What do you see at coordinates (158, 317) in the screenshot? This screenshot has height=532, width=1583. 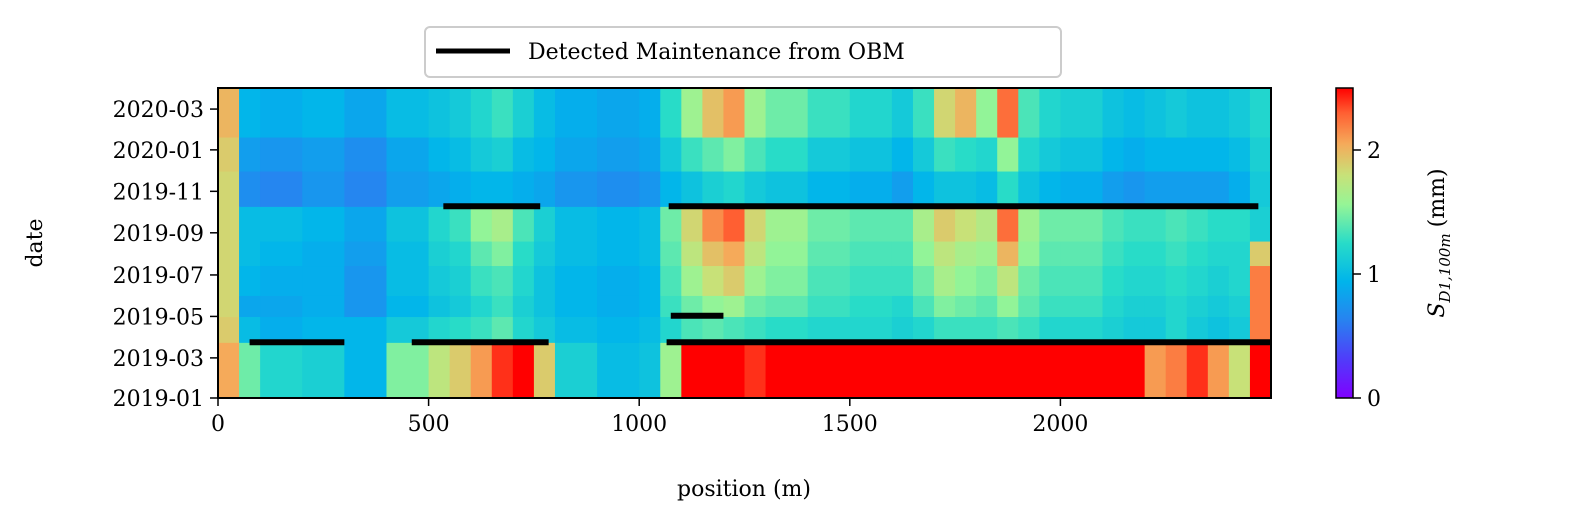 I see `y-tick-label: 2019-05` at bounding box center [158, 317].